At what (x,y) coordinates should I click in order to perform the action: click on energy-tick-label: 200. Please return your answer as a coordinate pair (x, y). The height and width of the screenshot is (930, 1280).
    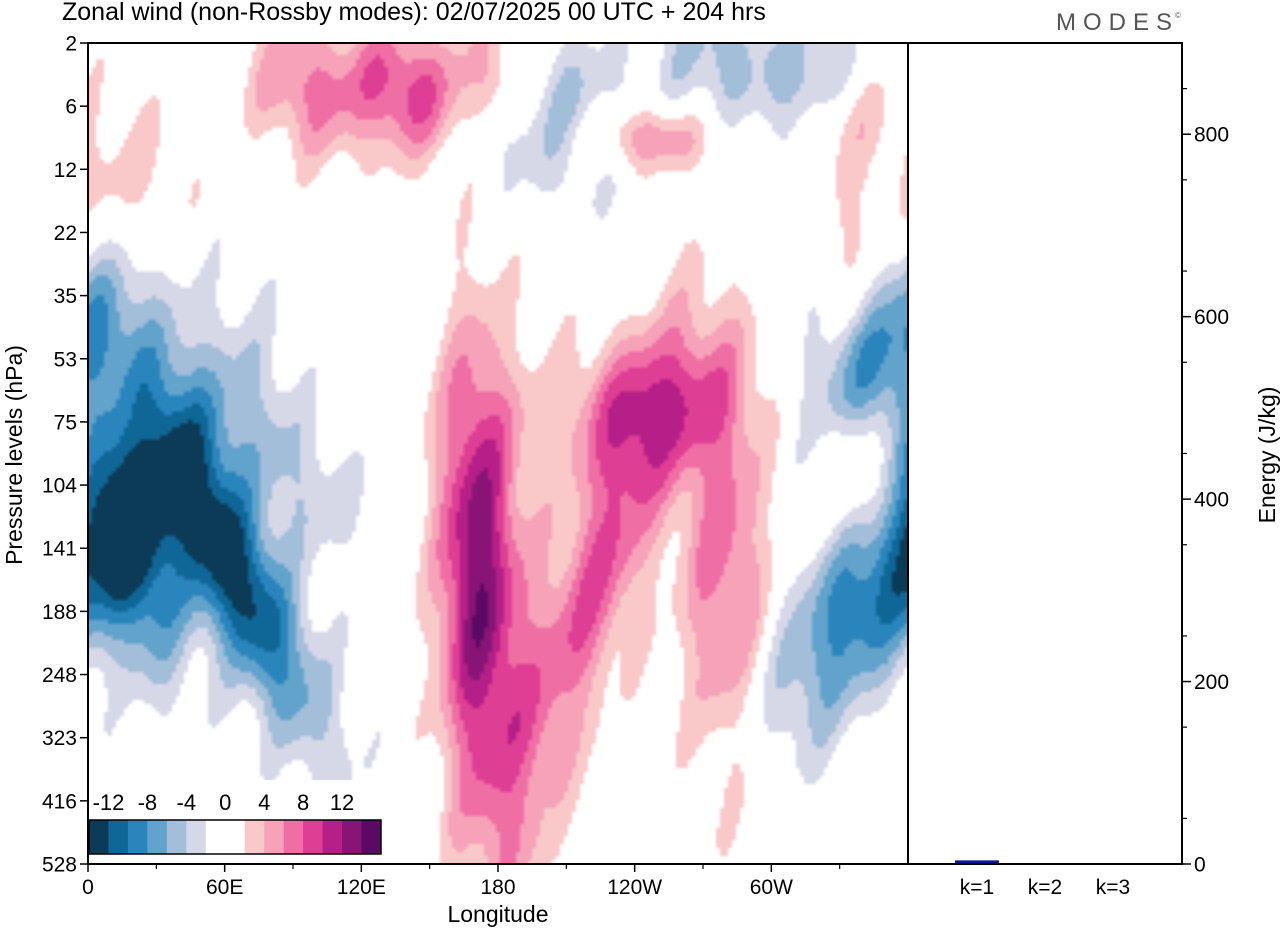
    Looking at the image, I should click on (1211, 682).